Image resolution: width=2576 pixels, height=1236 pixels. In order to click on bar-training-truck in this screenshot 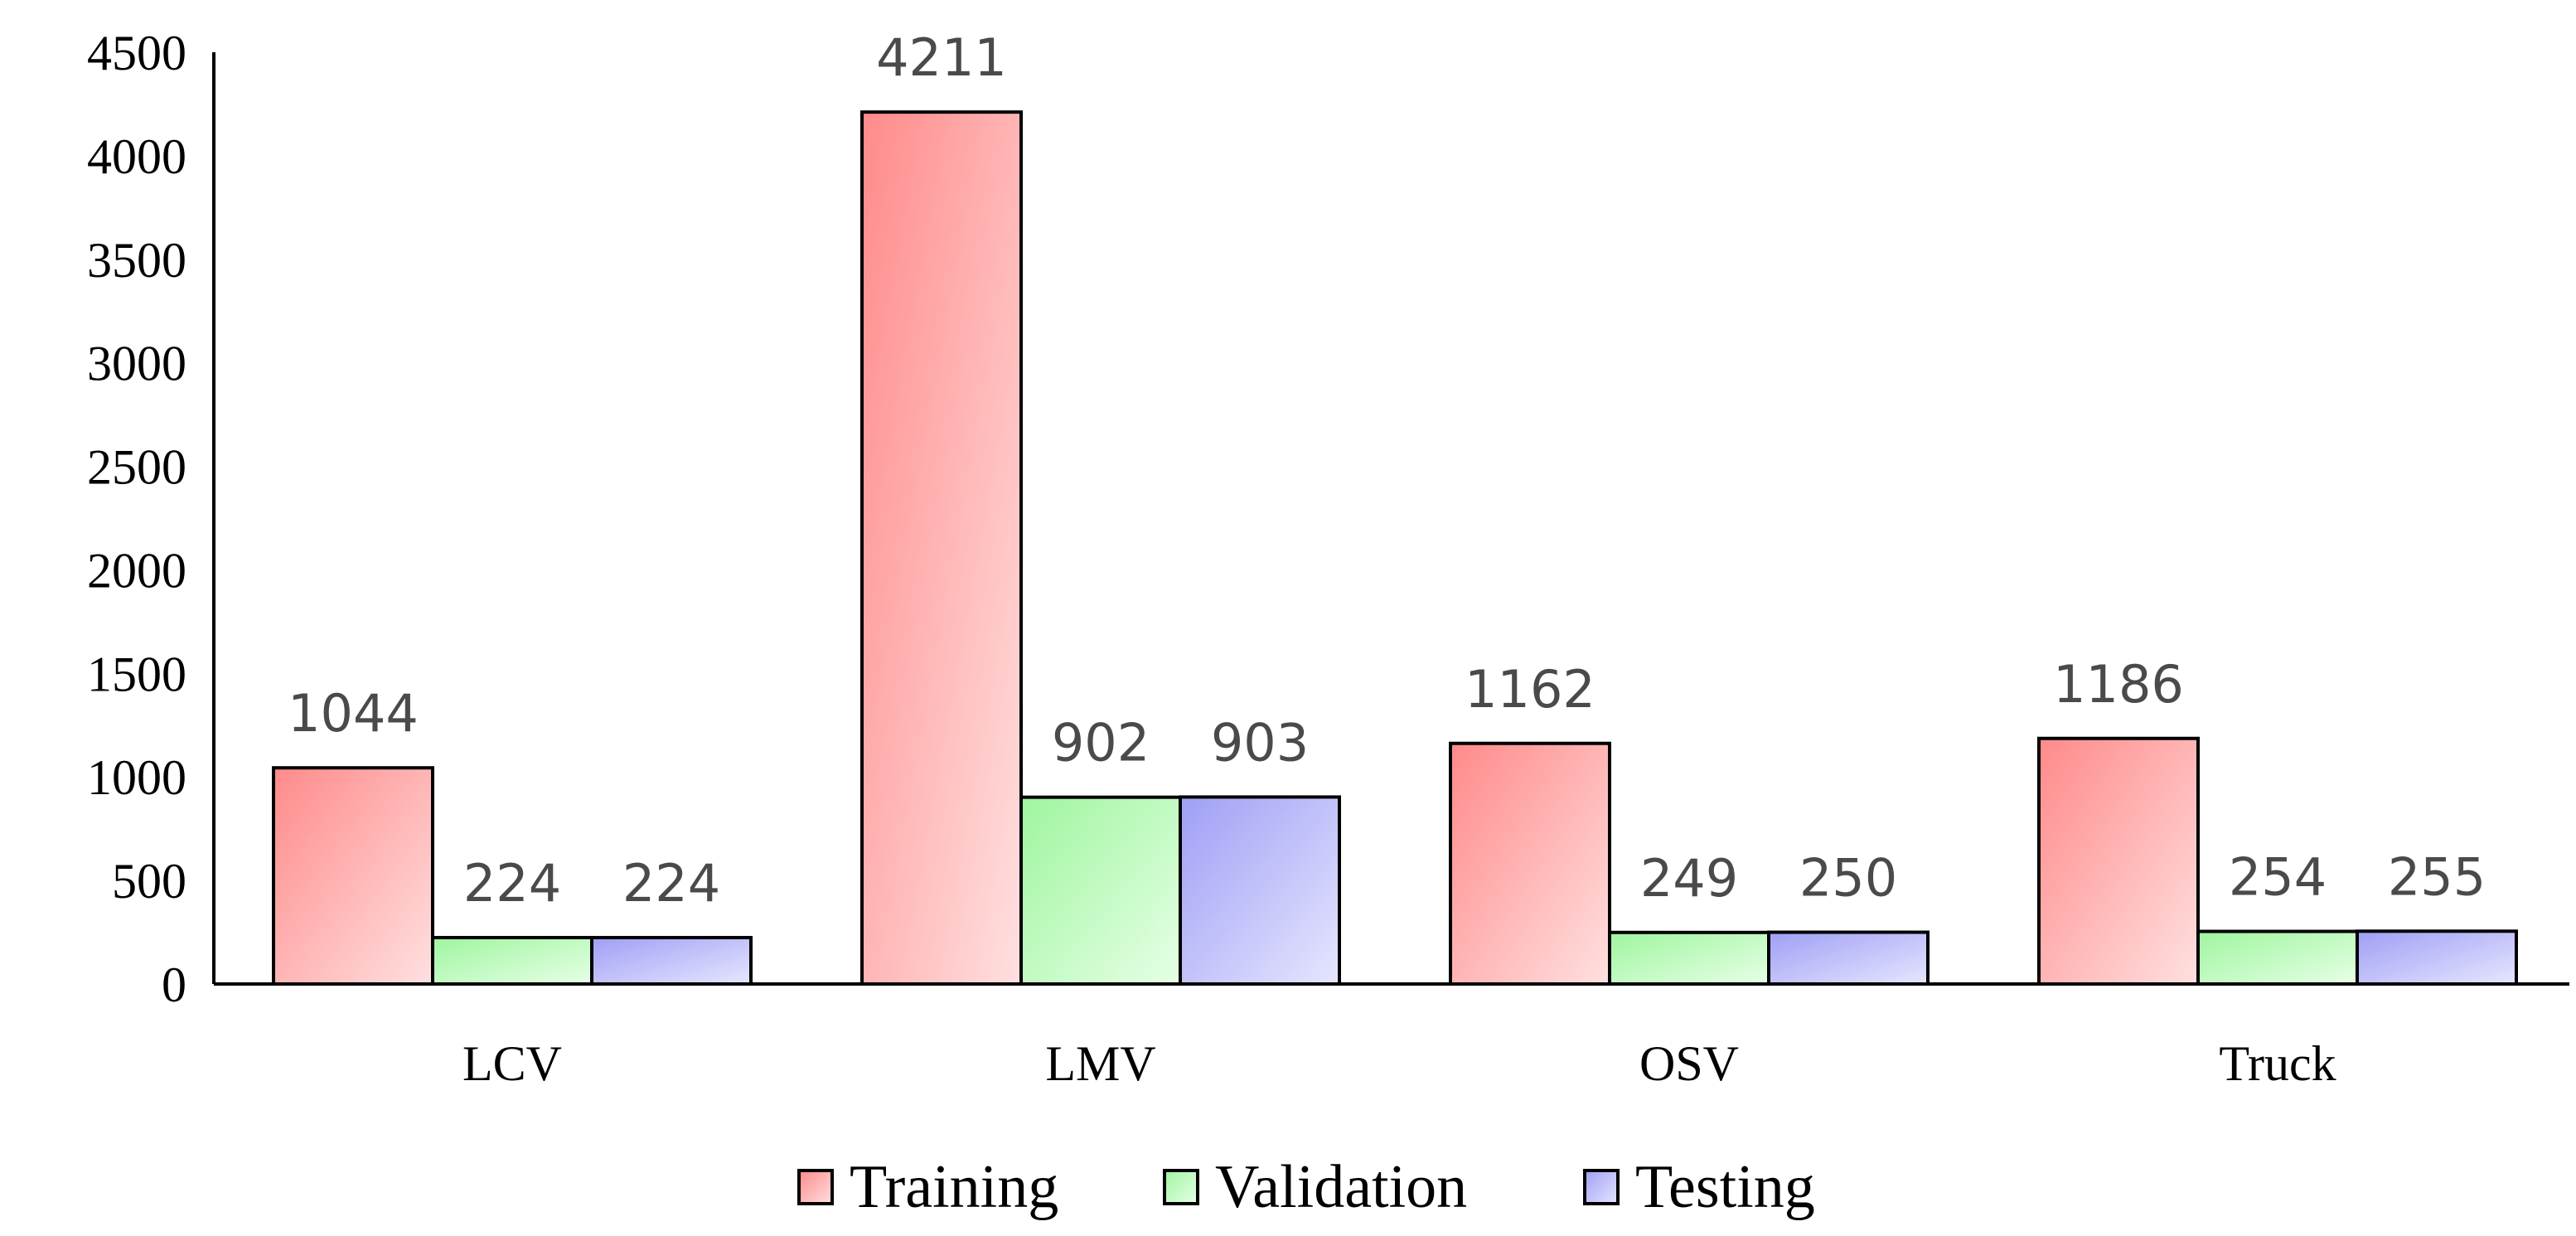, I will do `click(2118, 861)`.